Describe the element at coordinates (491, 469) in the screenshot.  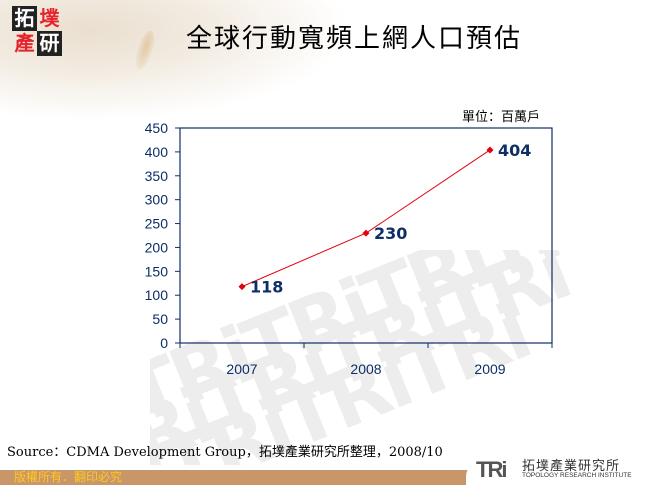
I see `tri-logo-mark: TRi` at that location.